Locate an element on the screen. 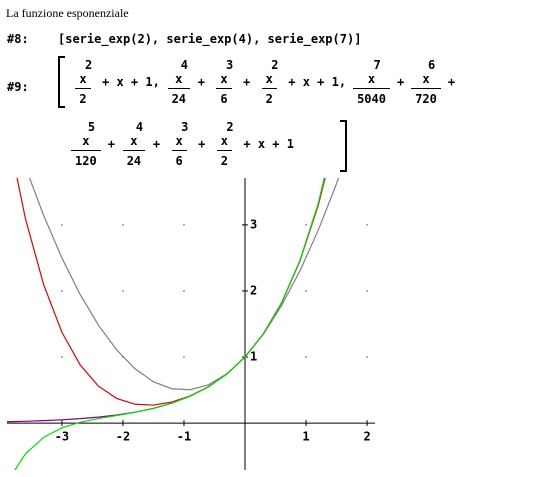  x-tick-label: -1 is located at coordinates (184, 437).